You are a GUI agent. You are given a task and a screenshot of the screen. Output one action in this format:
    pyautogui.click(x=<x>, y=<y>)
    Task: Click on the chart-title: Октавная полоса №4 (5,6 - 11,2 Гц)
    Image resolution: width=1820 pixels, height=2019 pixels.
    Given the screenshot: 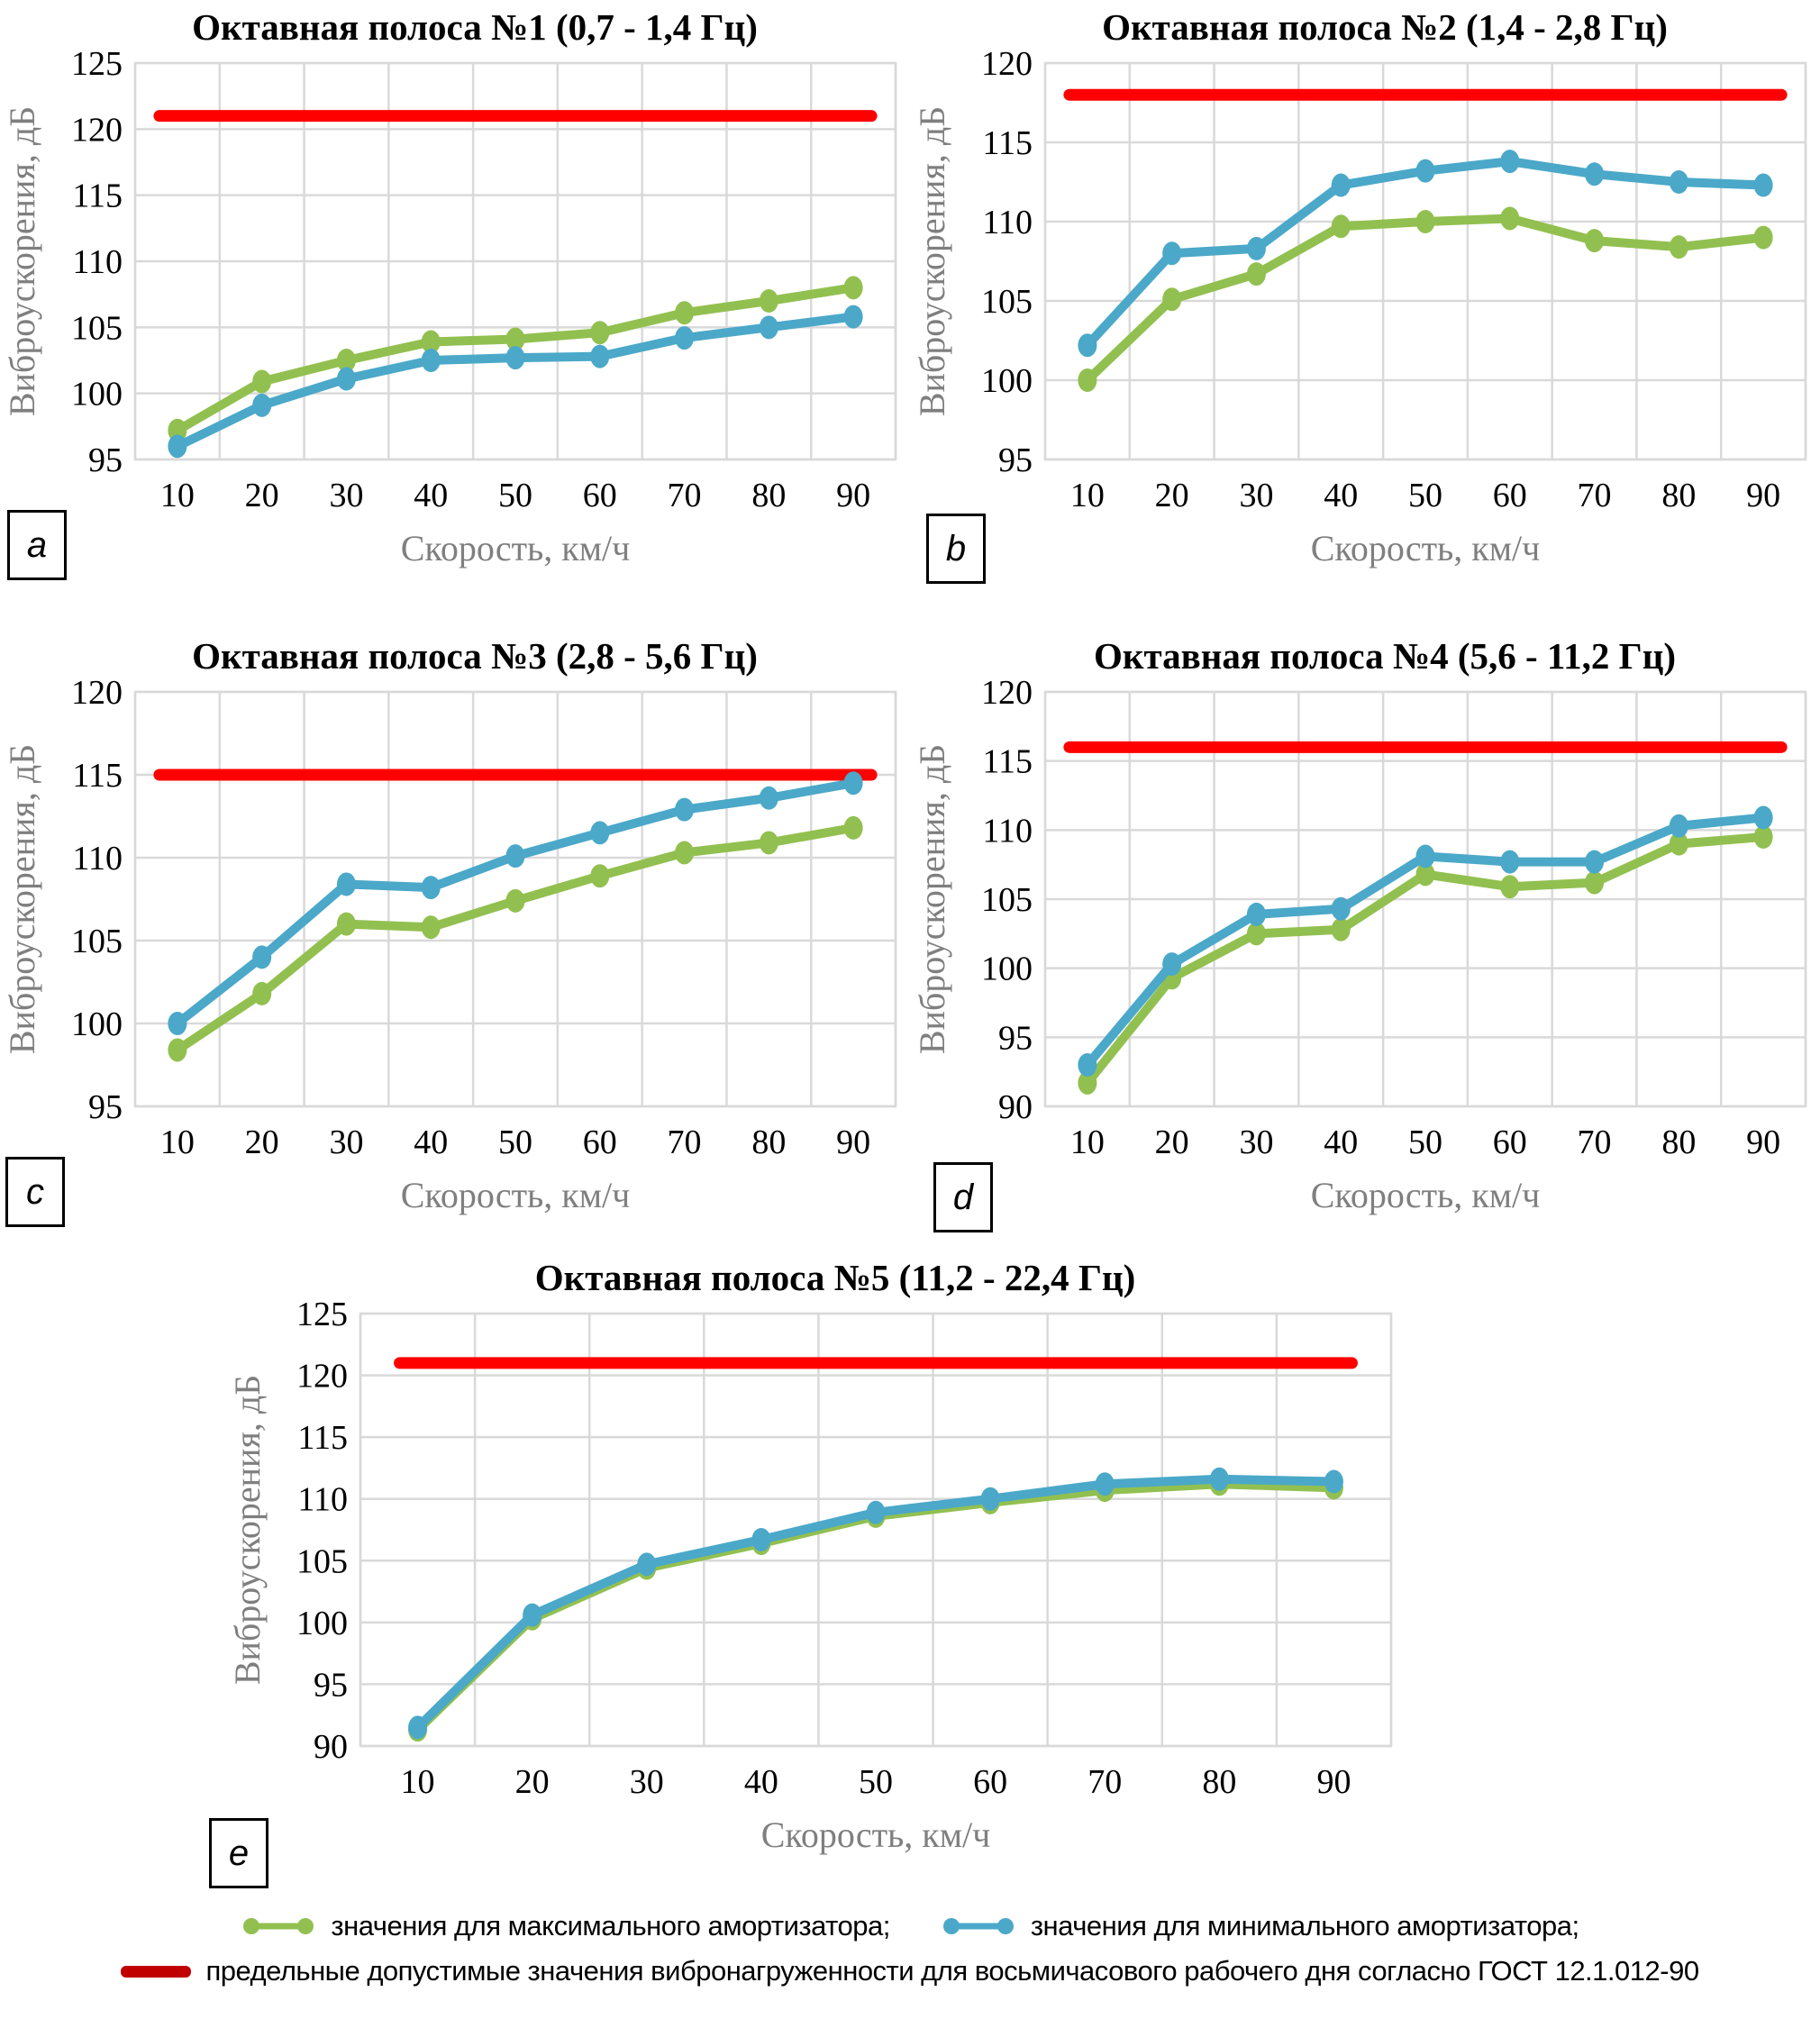 What is the action you would take?
    pyautogui.click(x=1385, y=656)
    